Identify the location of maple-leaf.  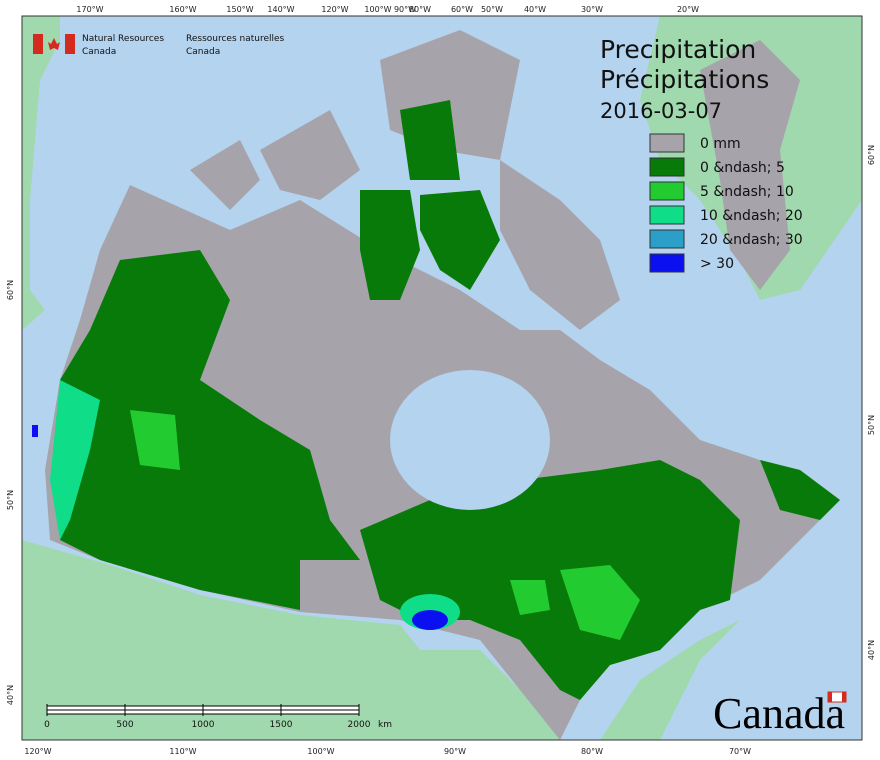
(54, 44).